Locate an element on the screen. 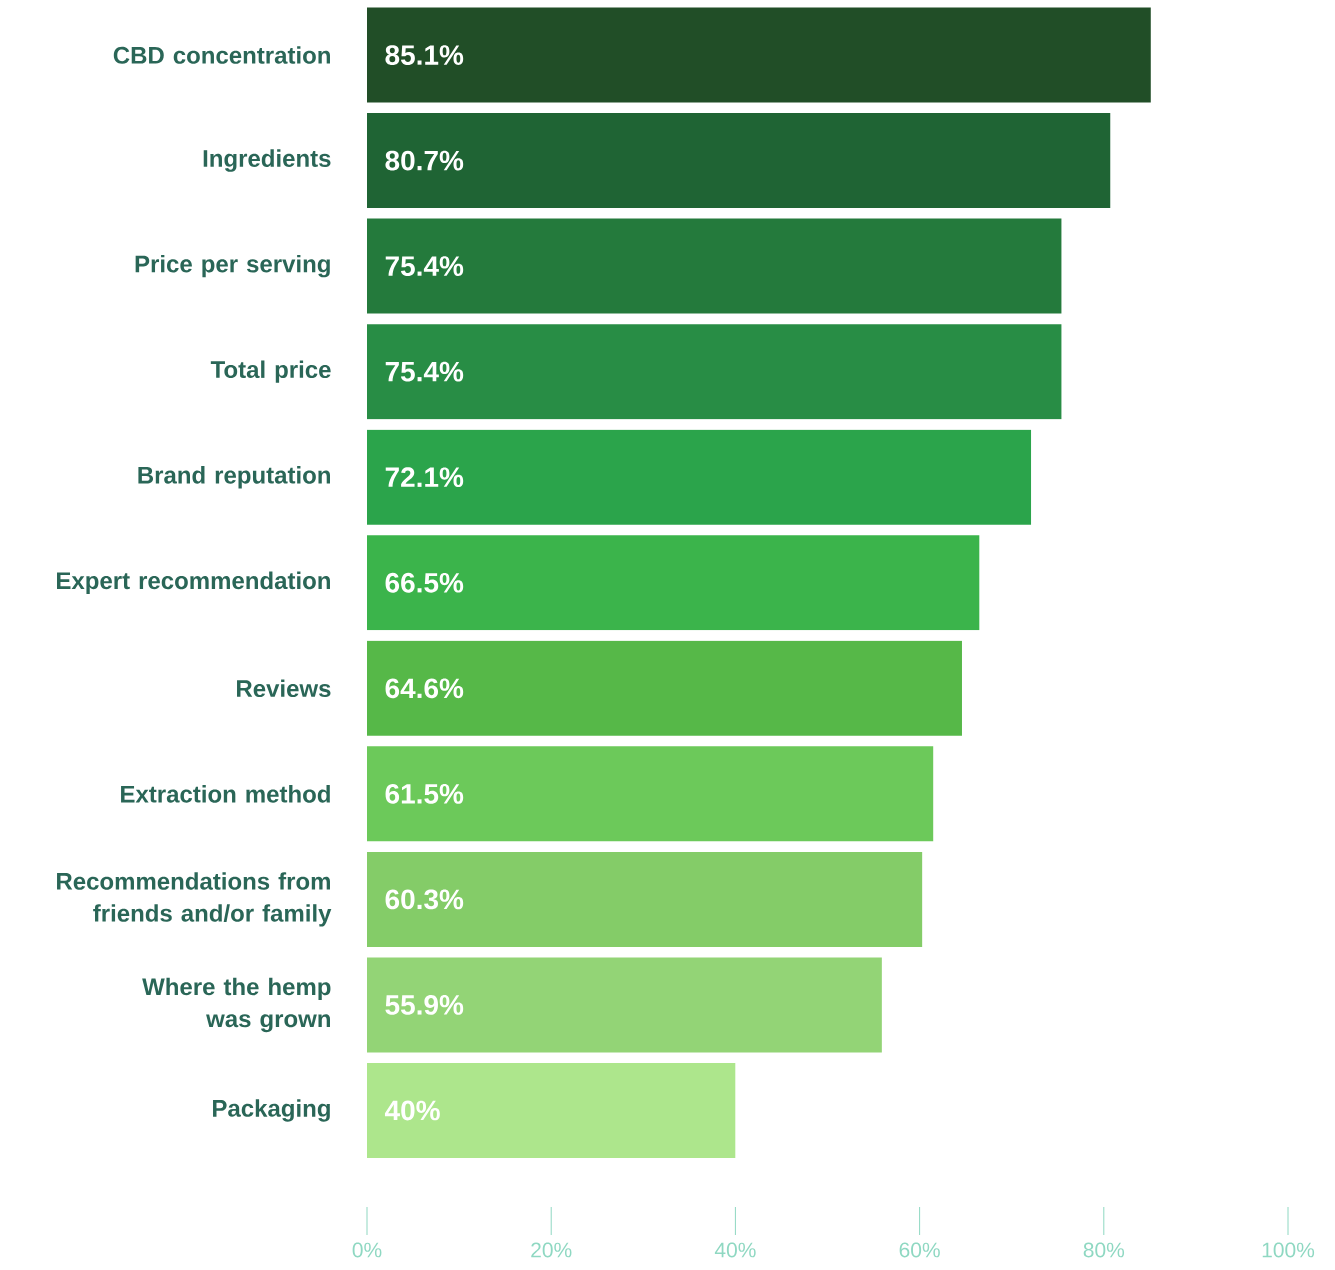 This screenshot has width=1335, height=1270. x-tick-label: 40% is located at coordinates (735, 1250).